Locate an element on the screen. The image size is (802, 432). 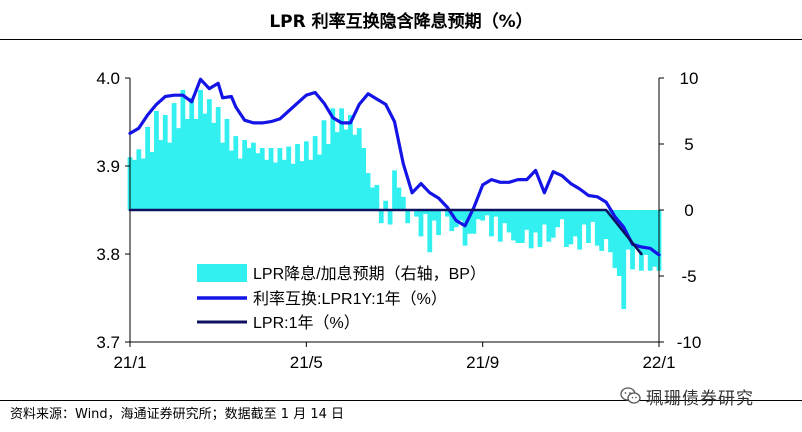
legend-label: 利率互换:LPR1Y:1年（%） is located at coordinates (350, 299).